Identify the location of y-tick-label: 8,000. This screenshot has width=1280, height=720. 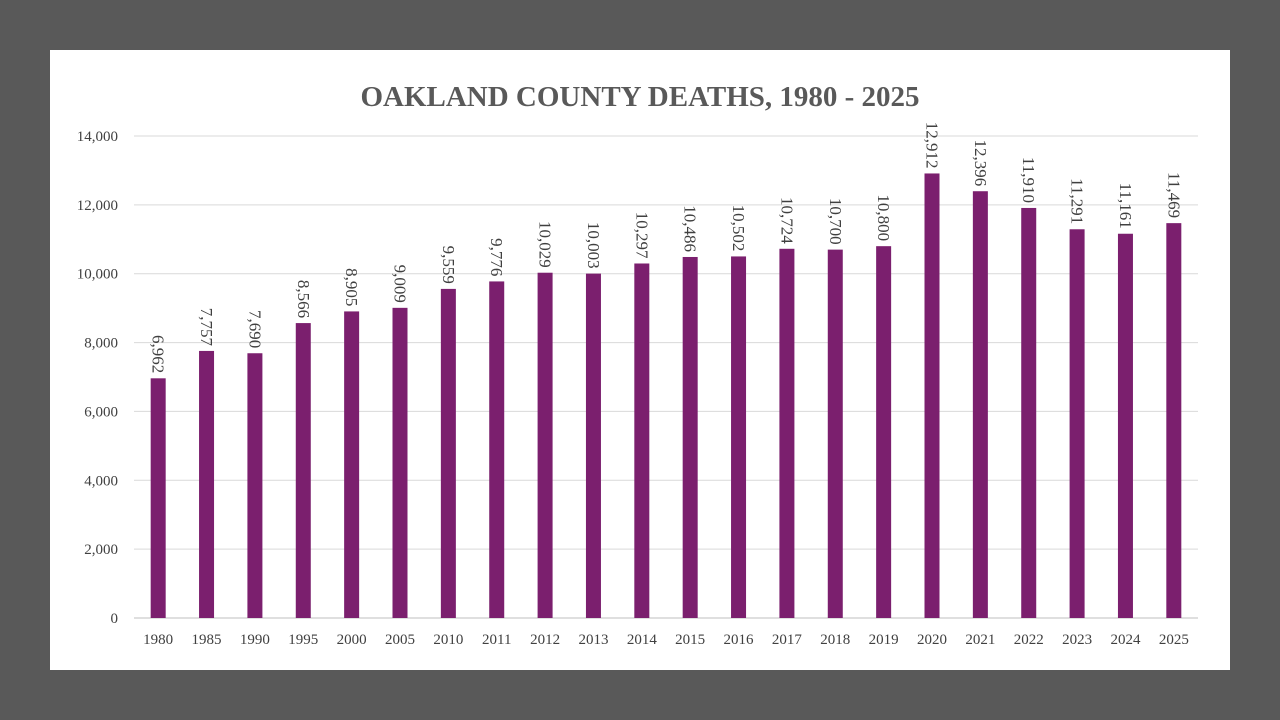
(101, 344).